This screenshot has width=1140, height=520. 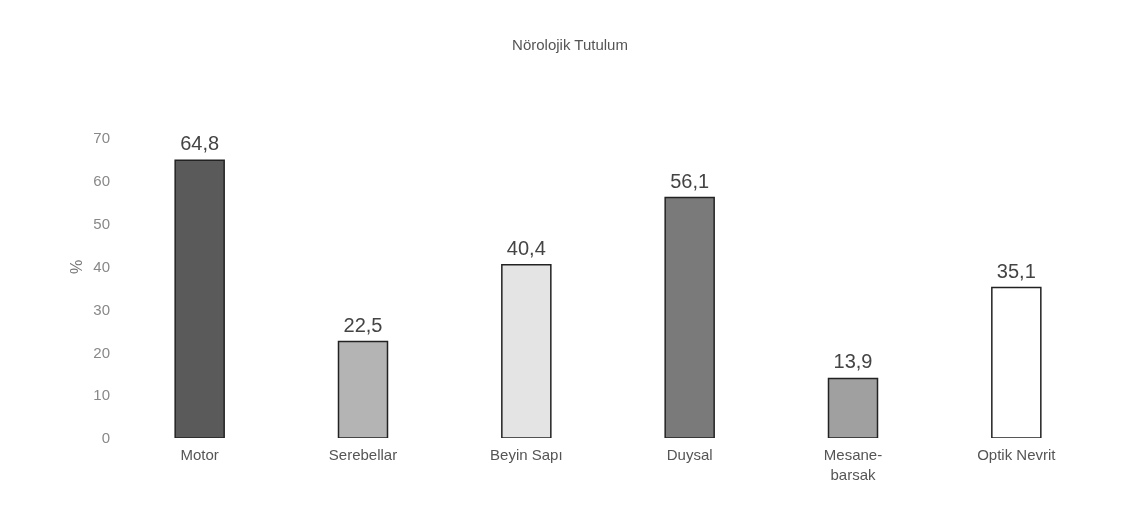 I want to click on x-tick-label: Motor, so click(x=199, y=454).